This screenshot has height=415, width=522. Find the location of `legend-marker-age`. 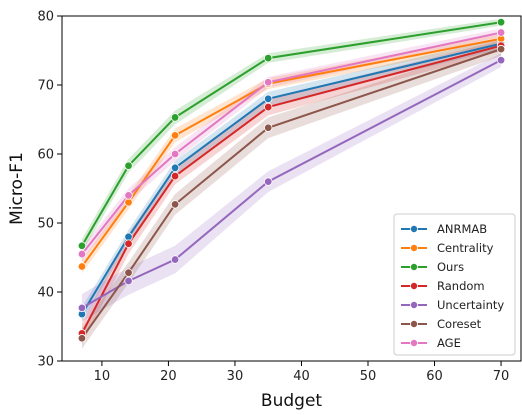

legend-marker-age is located at coordinates (413, 342).